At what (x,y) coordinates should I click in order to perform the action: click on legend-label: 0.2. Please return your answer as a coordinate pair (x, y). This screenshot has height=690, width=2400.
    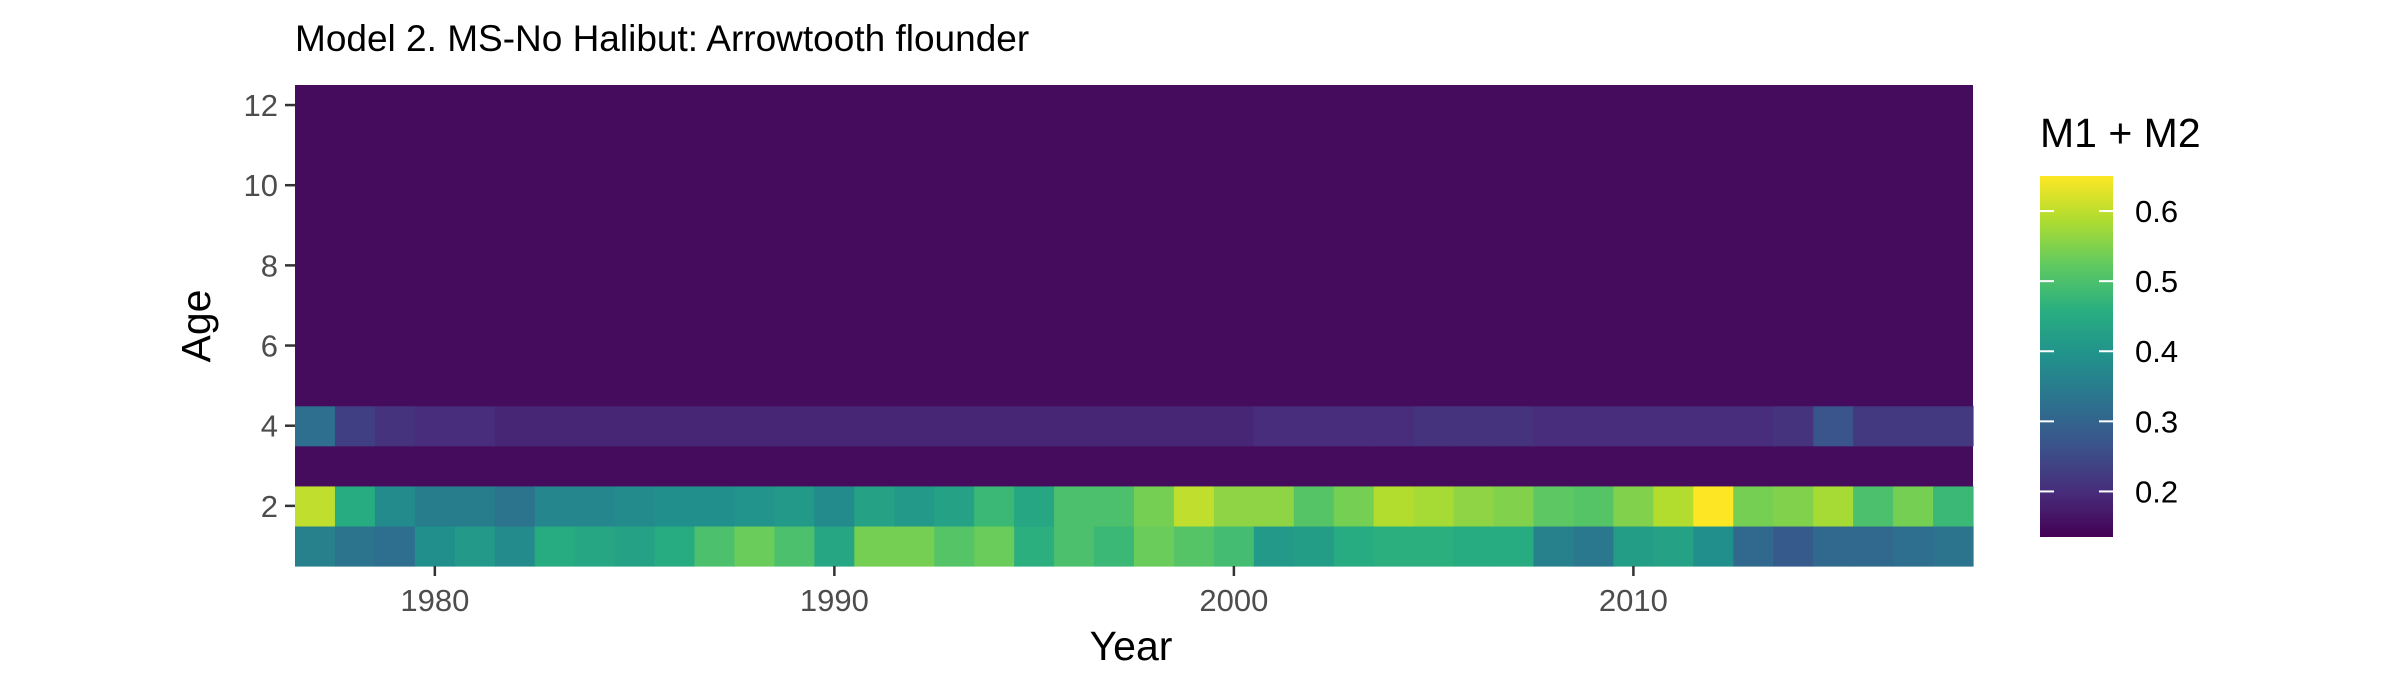
    Looking at the image, I should click on (2156, 491).